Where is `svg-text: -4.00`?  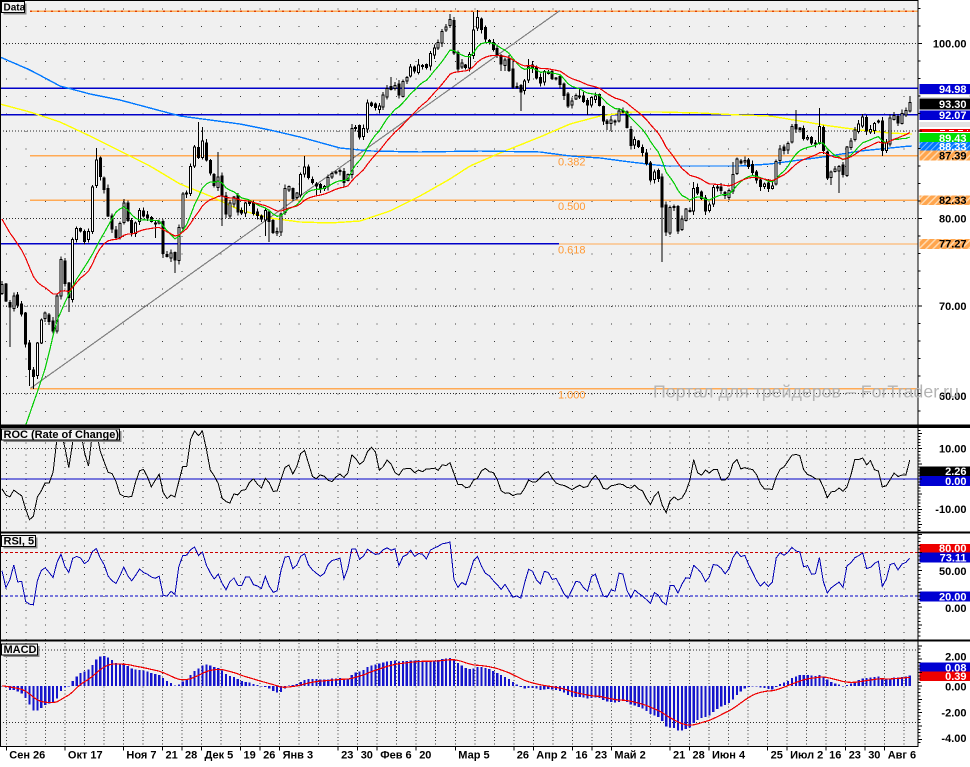 svg-text: -4.00 is located at coordinates (953, 739).